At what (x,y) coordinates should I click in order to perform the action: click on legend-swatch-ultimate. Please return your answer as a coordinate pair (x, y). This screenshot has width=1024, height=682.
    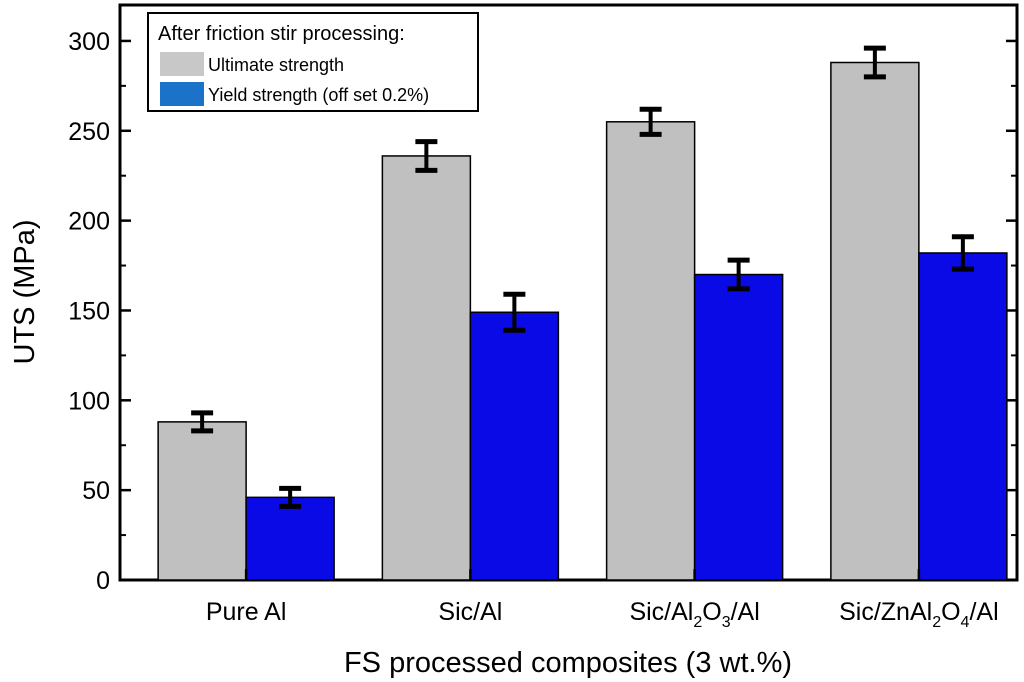
    Looking at the image, I should click on (182, 64).